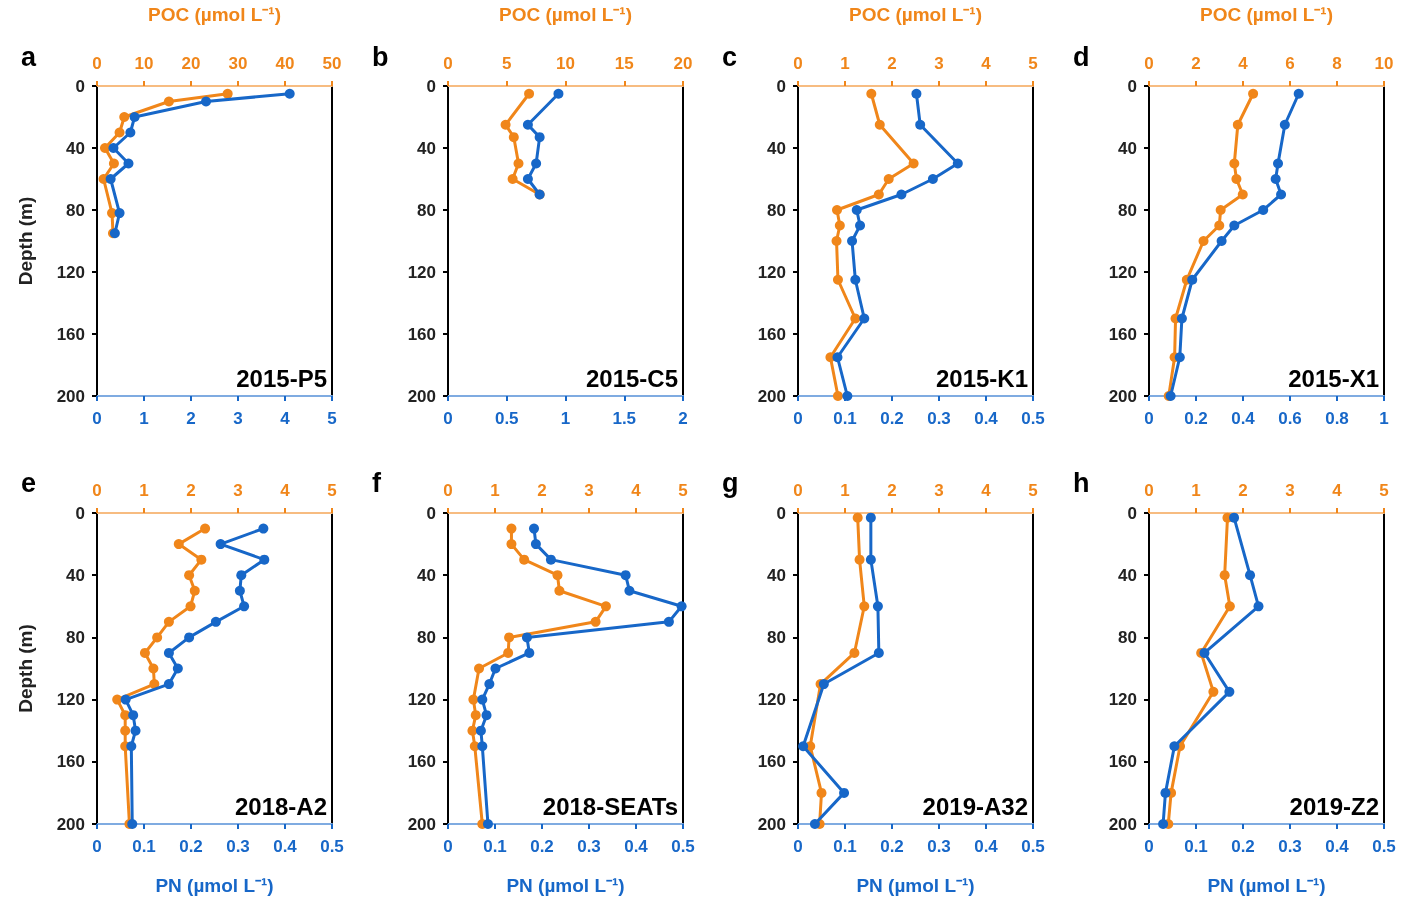 The image size is (1402, 900). What do you see at coordinates (939, 846) in the screenshot?
I see `x-tick-label: 0.3` at bounding box center [939, 846].